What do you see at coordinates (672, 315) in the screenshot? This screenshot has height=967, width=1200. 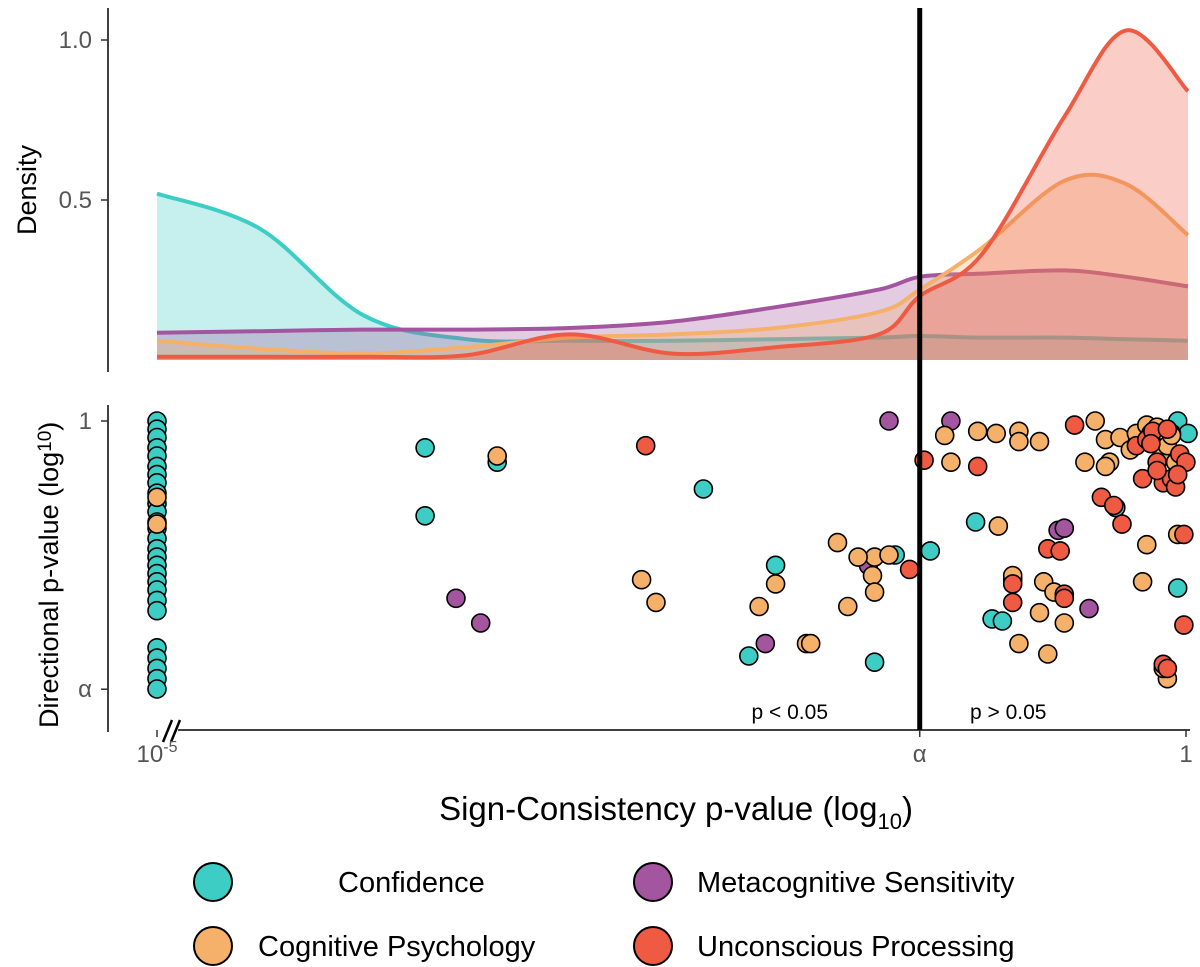 I see `density-area-metacognitive-sensitivity` at bounding box center [672, 315].